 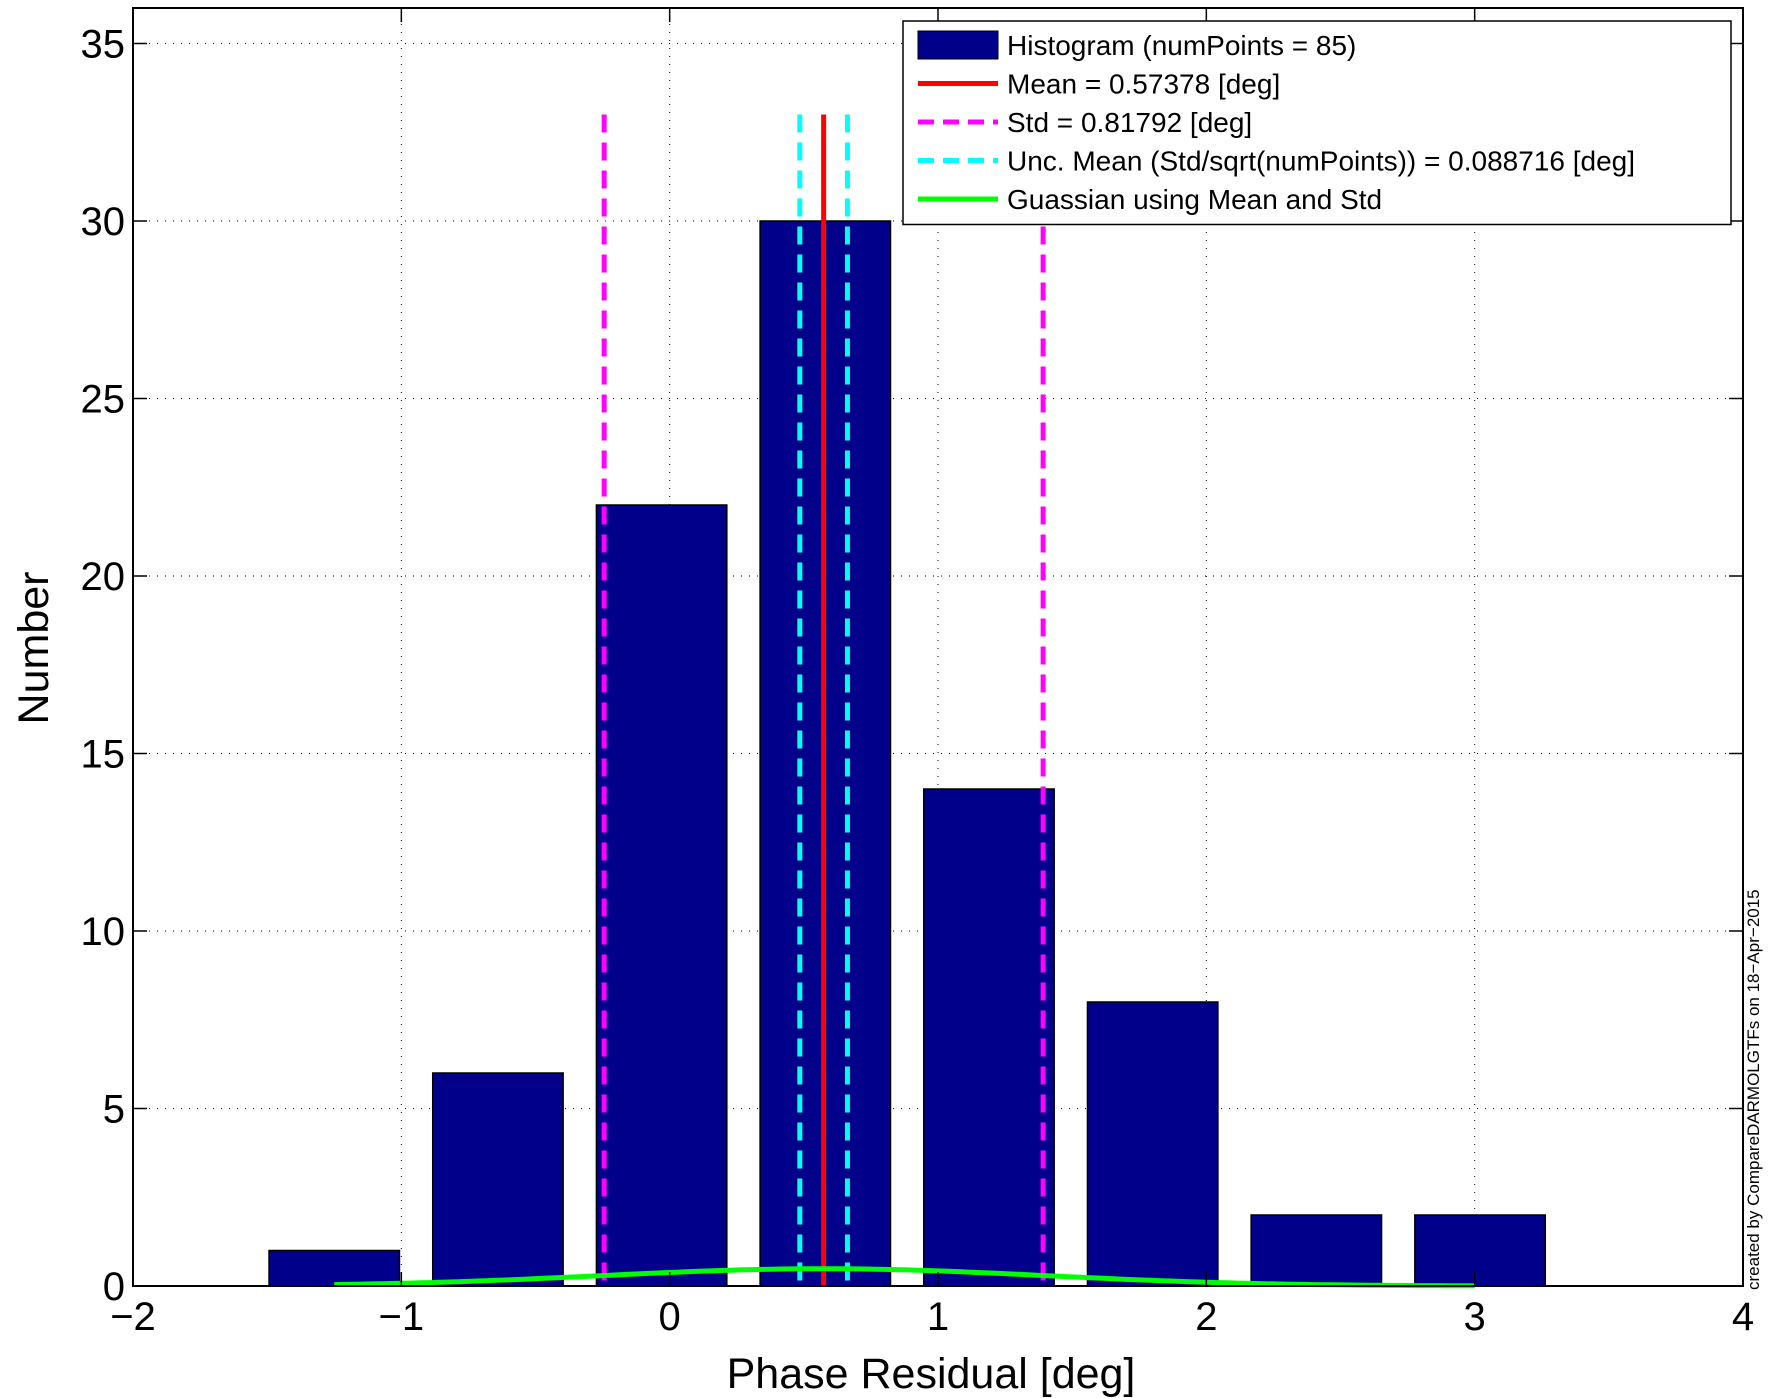 What do you see at coordinates (402, 1317) in the screenshot?
I see `x-tick-label: −1` at bounding box center [402, 1317].